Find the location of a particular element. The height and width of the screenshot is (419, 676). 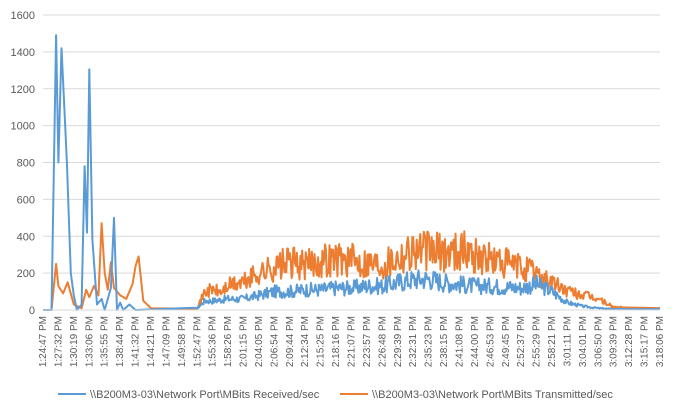

y-tick-label: 1400 is located at coordinates (23, 53).